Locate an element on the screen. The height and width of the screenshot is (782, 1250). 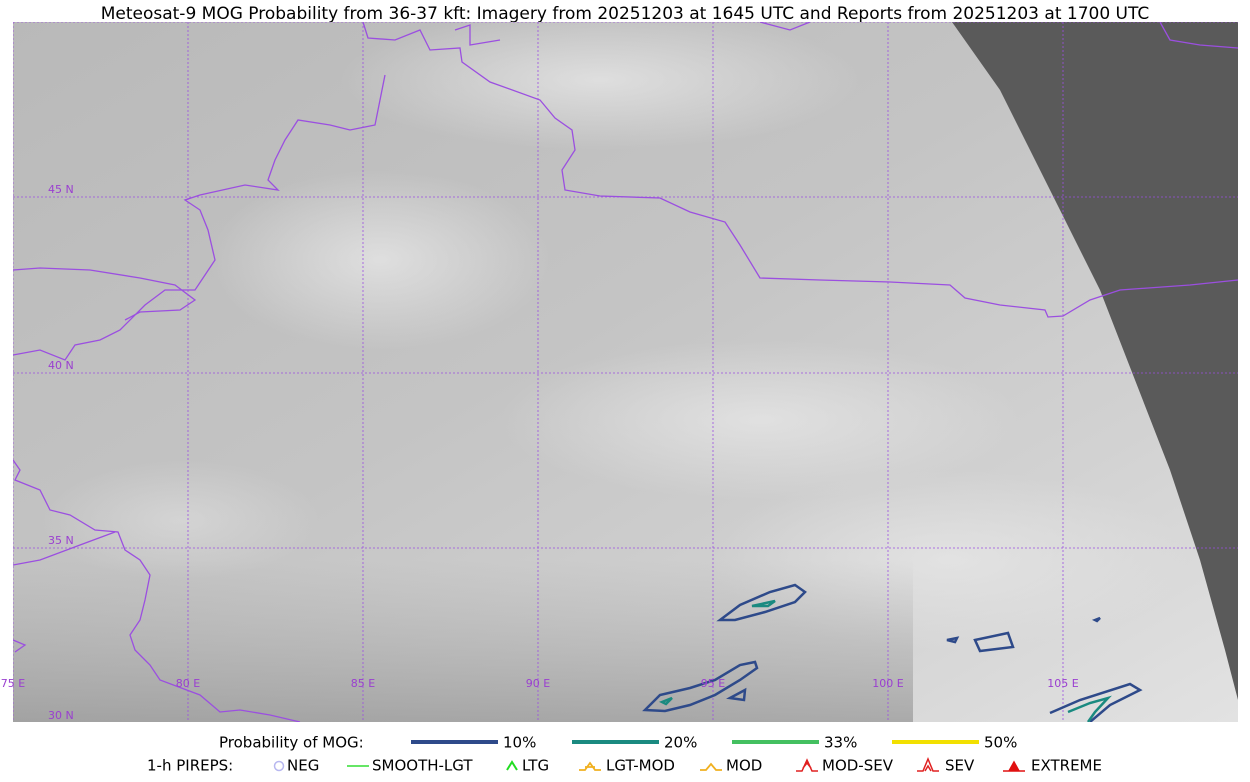
legend-label: MOD-SEV is located at coordinates (858, 766).